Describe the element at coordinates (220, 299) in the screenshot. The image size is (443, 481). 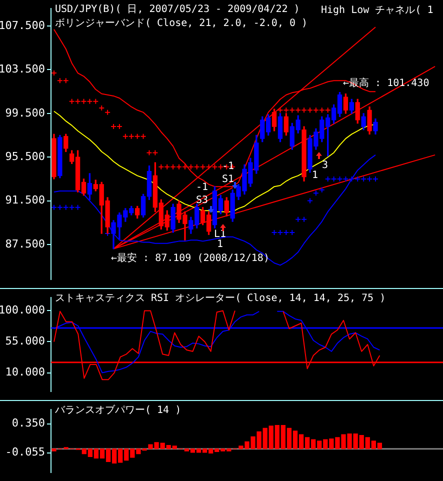
I see `chart-title: ストキャスティクス RSI オシレーター( Close, 14, 14, 25, 75 )` at that location.